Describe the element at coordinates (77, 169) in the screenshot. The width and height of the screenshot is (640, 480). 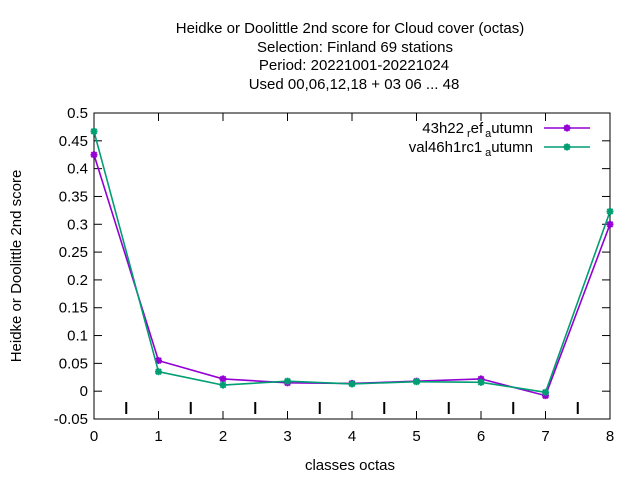
I see `y-tick-label: 0.4` at that location.